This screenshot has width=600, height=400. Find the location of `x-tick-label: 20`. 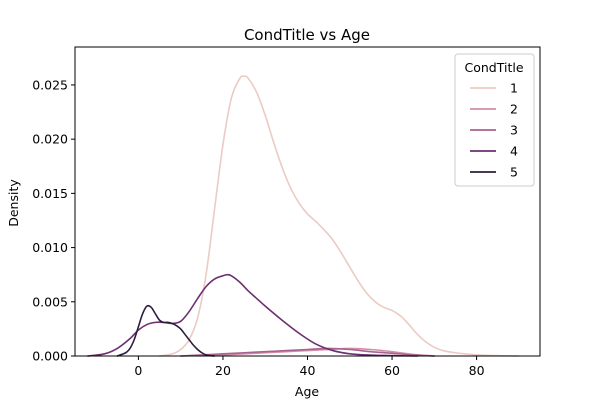

x-tick-label: 20 is located at coordinates (223, 370).